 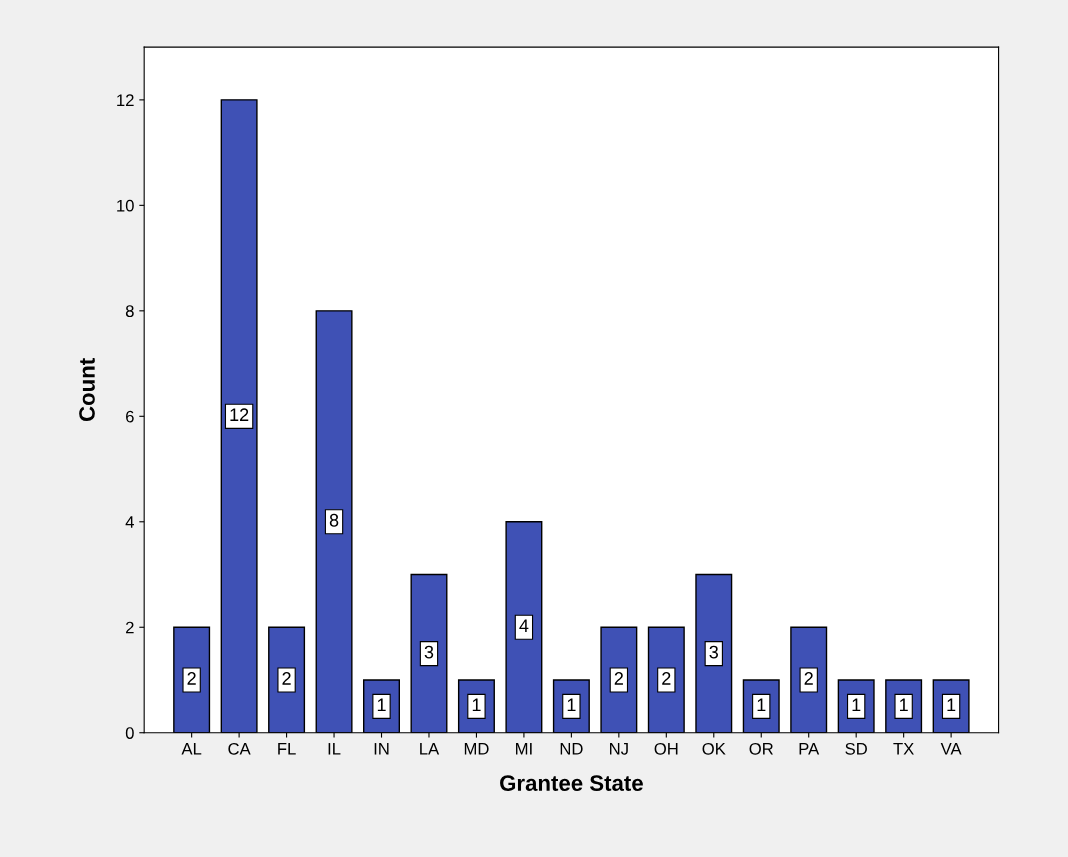 What do you see at coordinates (334, 520) in the screenshot?
I see `data-label: 8` at bounding box center [334, 520].